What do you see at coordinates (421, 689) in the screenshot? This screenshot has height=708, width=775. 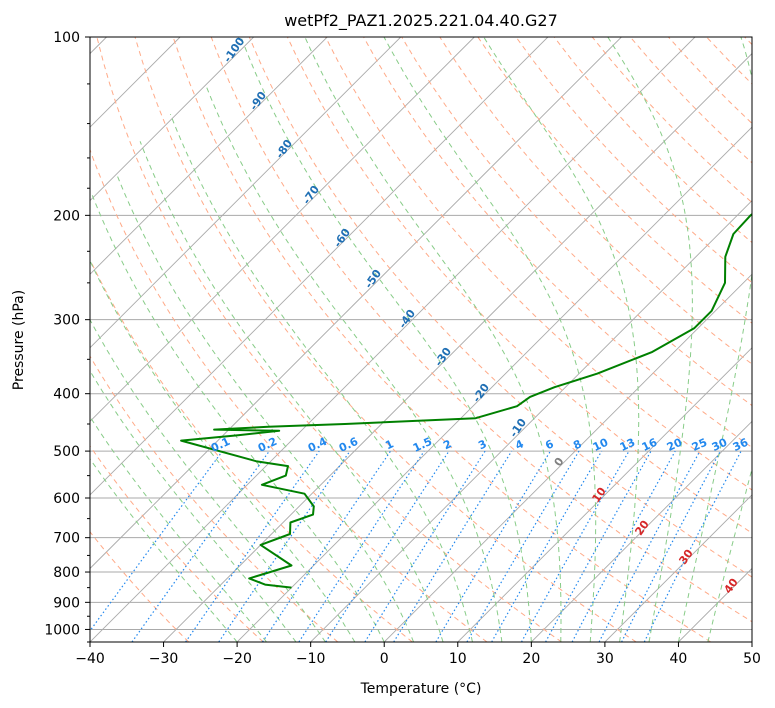 I see `x-axis-label: Temperature (°C)` at bounding box center [421, 689].